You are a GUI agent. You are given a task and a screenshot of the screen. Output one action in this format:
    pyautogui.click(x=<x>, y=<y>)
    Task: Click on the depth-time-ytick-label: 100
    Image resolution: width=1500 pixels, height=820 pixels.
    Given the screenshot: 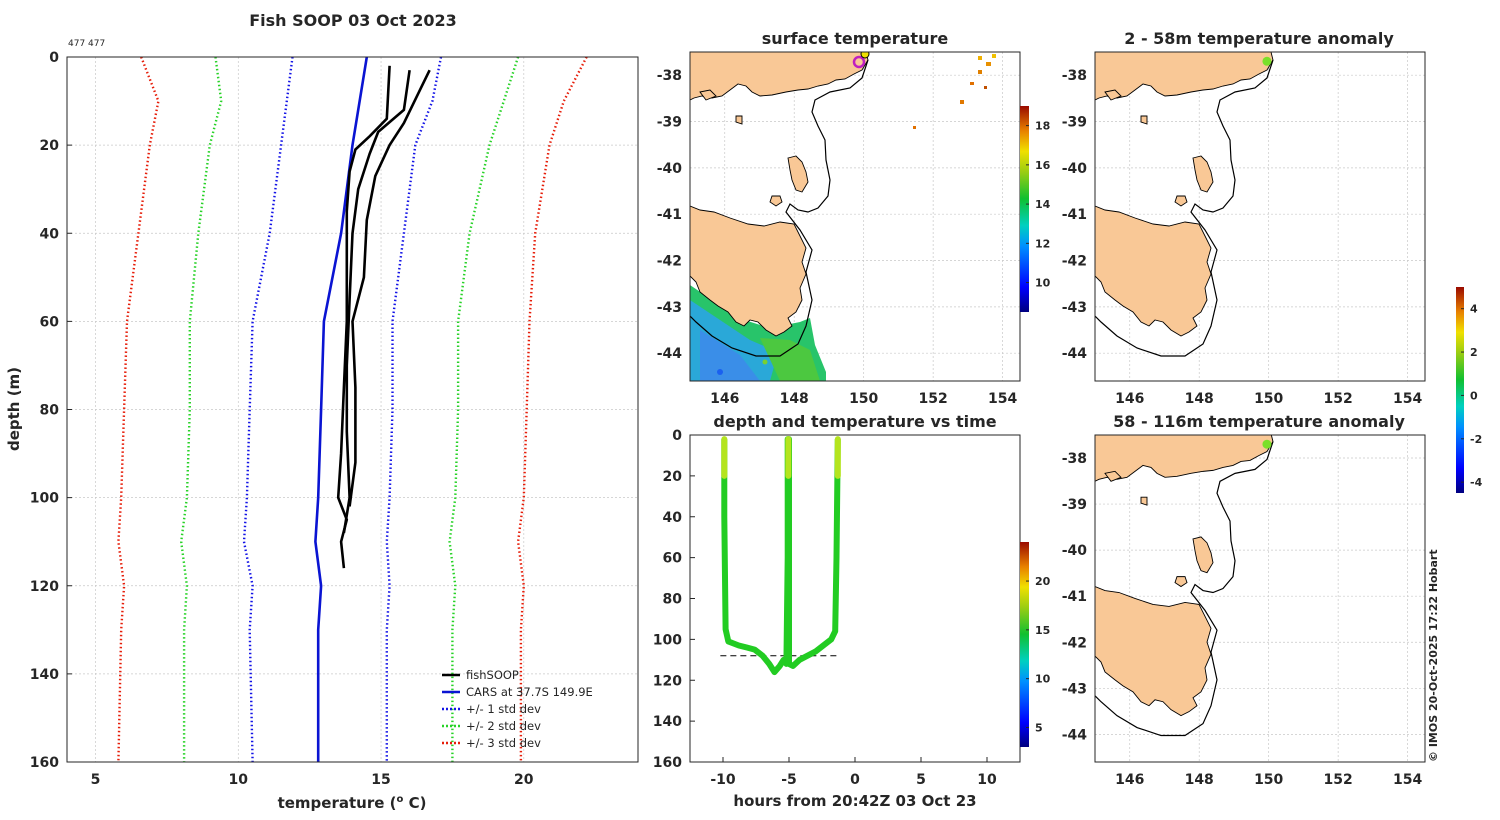 What is the action you would take?
    pyautogui.click(x=667, y=640)
    